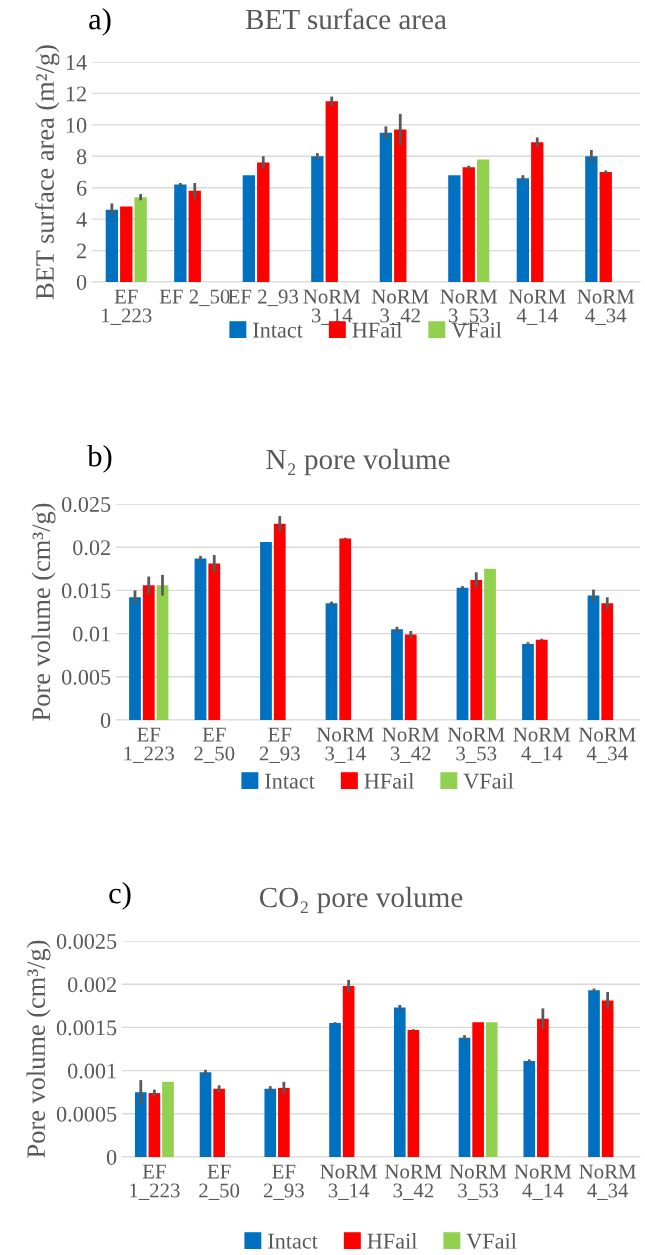 The image size is (645, 1255). I want to click on text: b), so click(99, 459).